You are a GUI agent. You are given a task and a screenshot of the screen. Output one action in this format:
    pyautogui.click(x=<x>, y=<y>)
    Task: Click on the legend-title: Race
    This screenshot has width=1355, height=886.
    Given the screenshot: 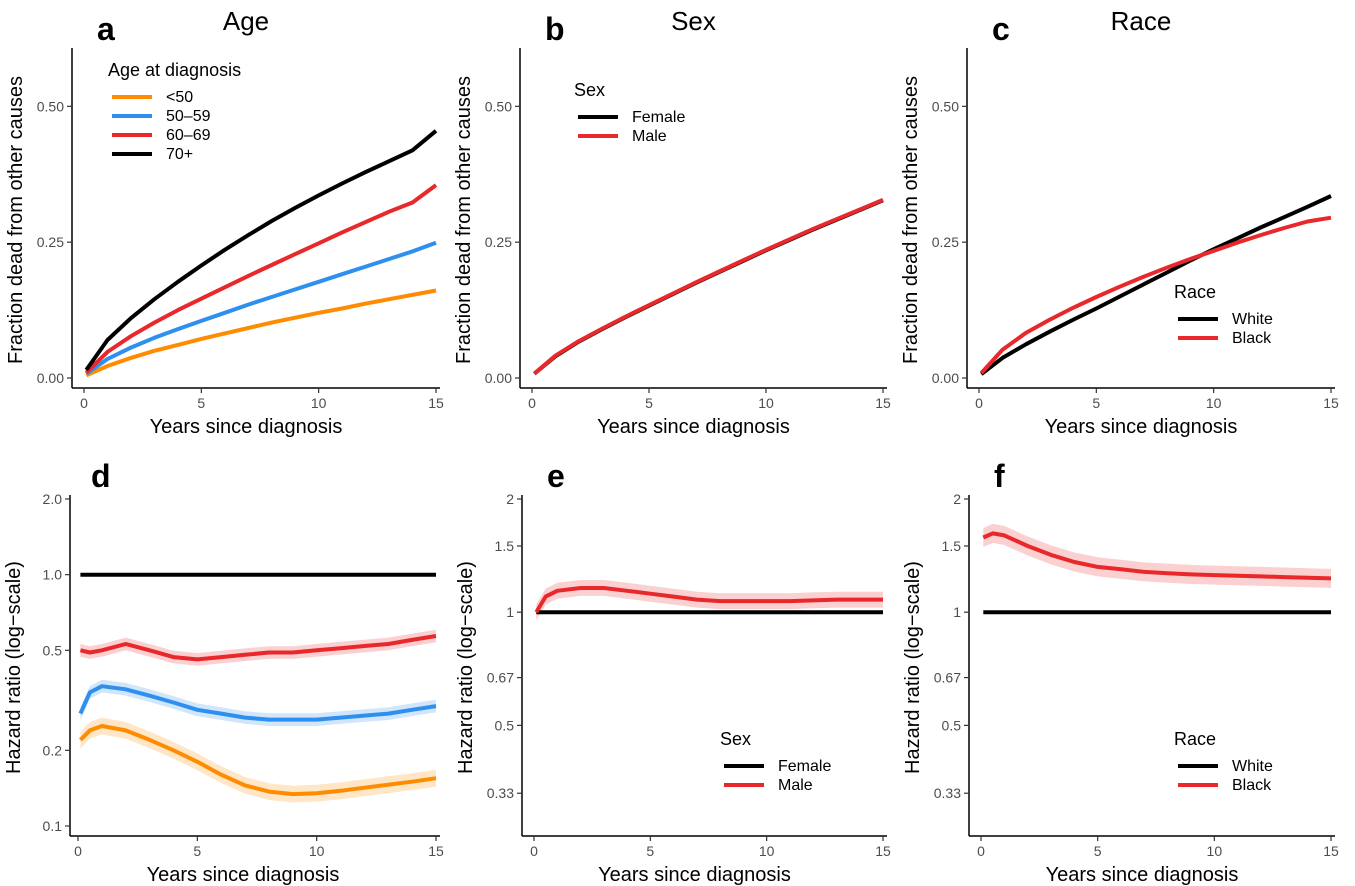 What is the action you would take?
    pyautogui.click(x=1195, y=739)
    